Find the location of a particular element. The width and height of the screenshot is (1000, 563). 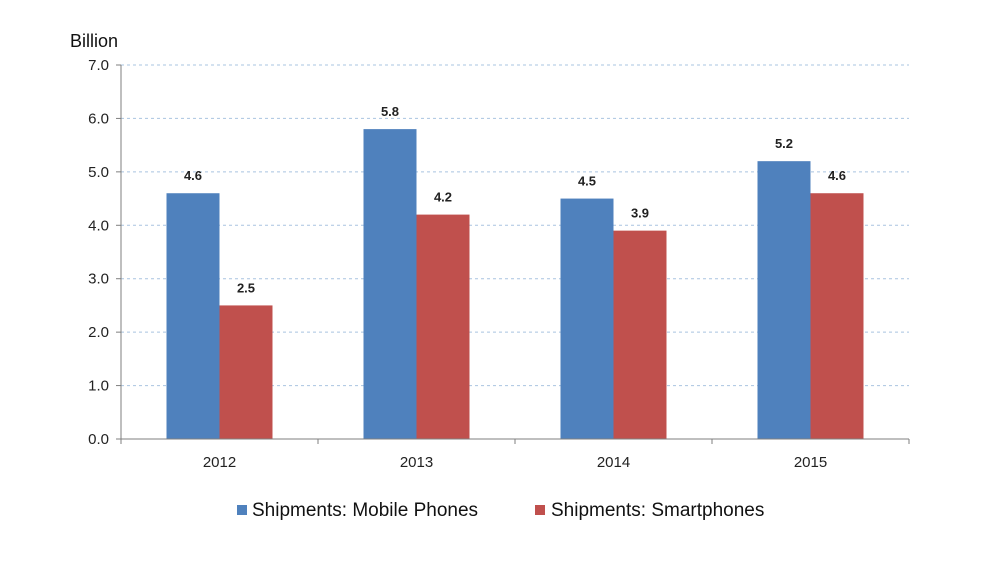

bar-mobile-phones-2014 is located at coordinates (587, 318).